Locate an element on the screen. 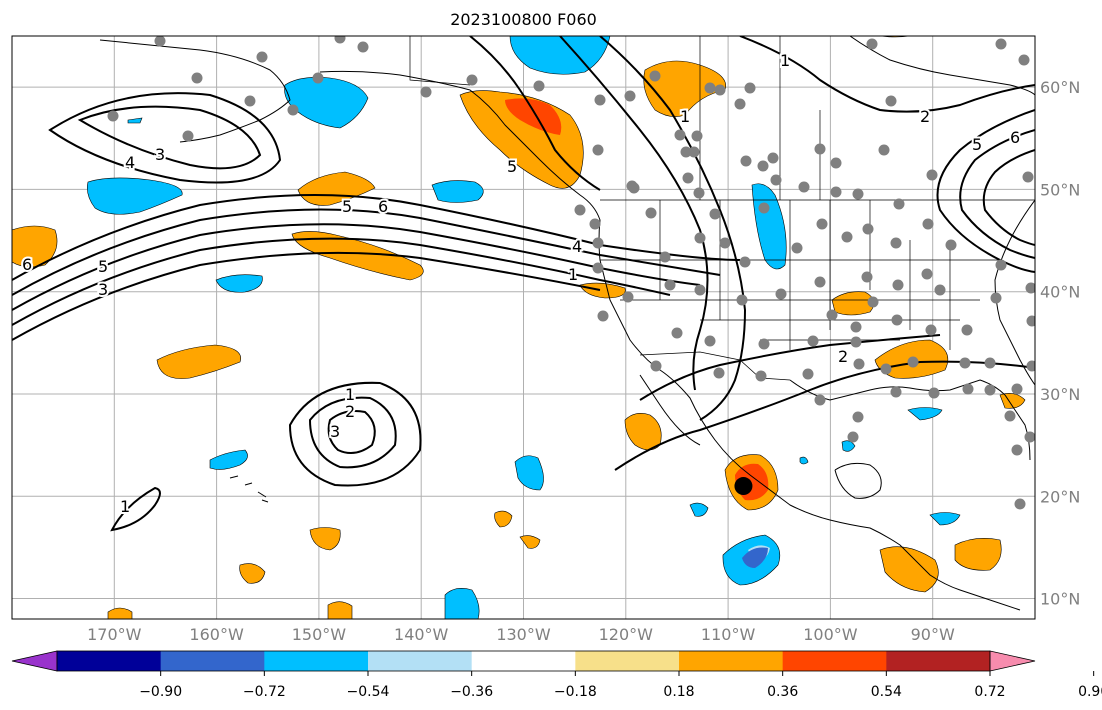 Image resolution: width=1102 pixels, height=710 pixels. coastline-yucatan is located at coordinates (858, 480).